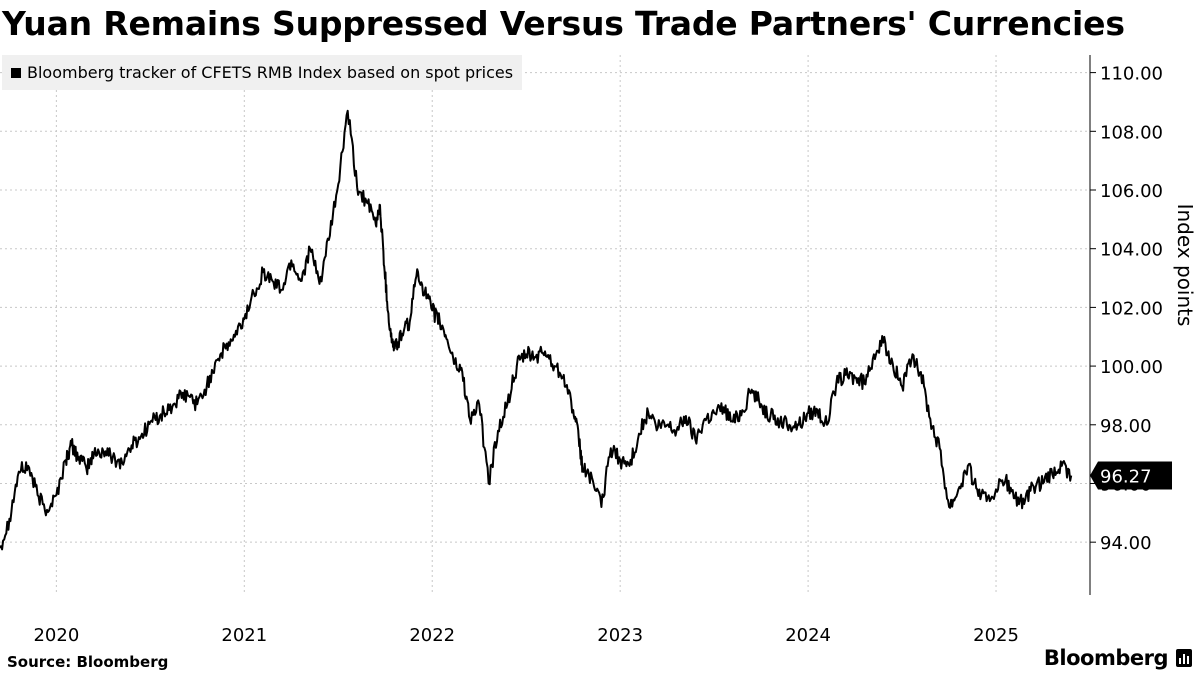  What do you see at coordinates (1131, 191) in the screenshot?
I see `y-tick-label: 106.00` at bounding box center [1131, 191].